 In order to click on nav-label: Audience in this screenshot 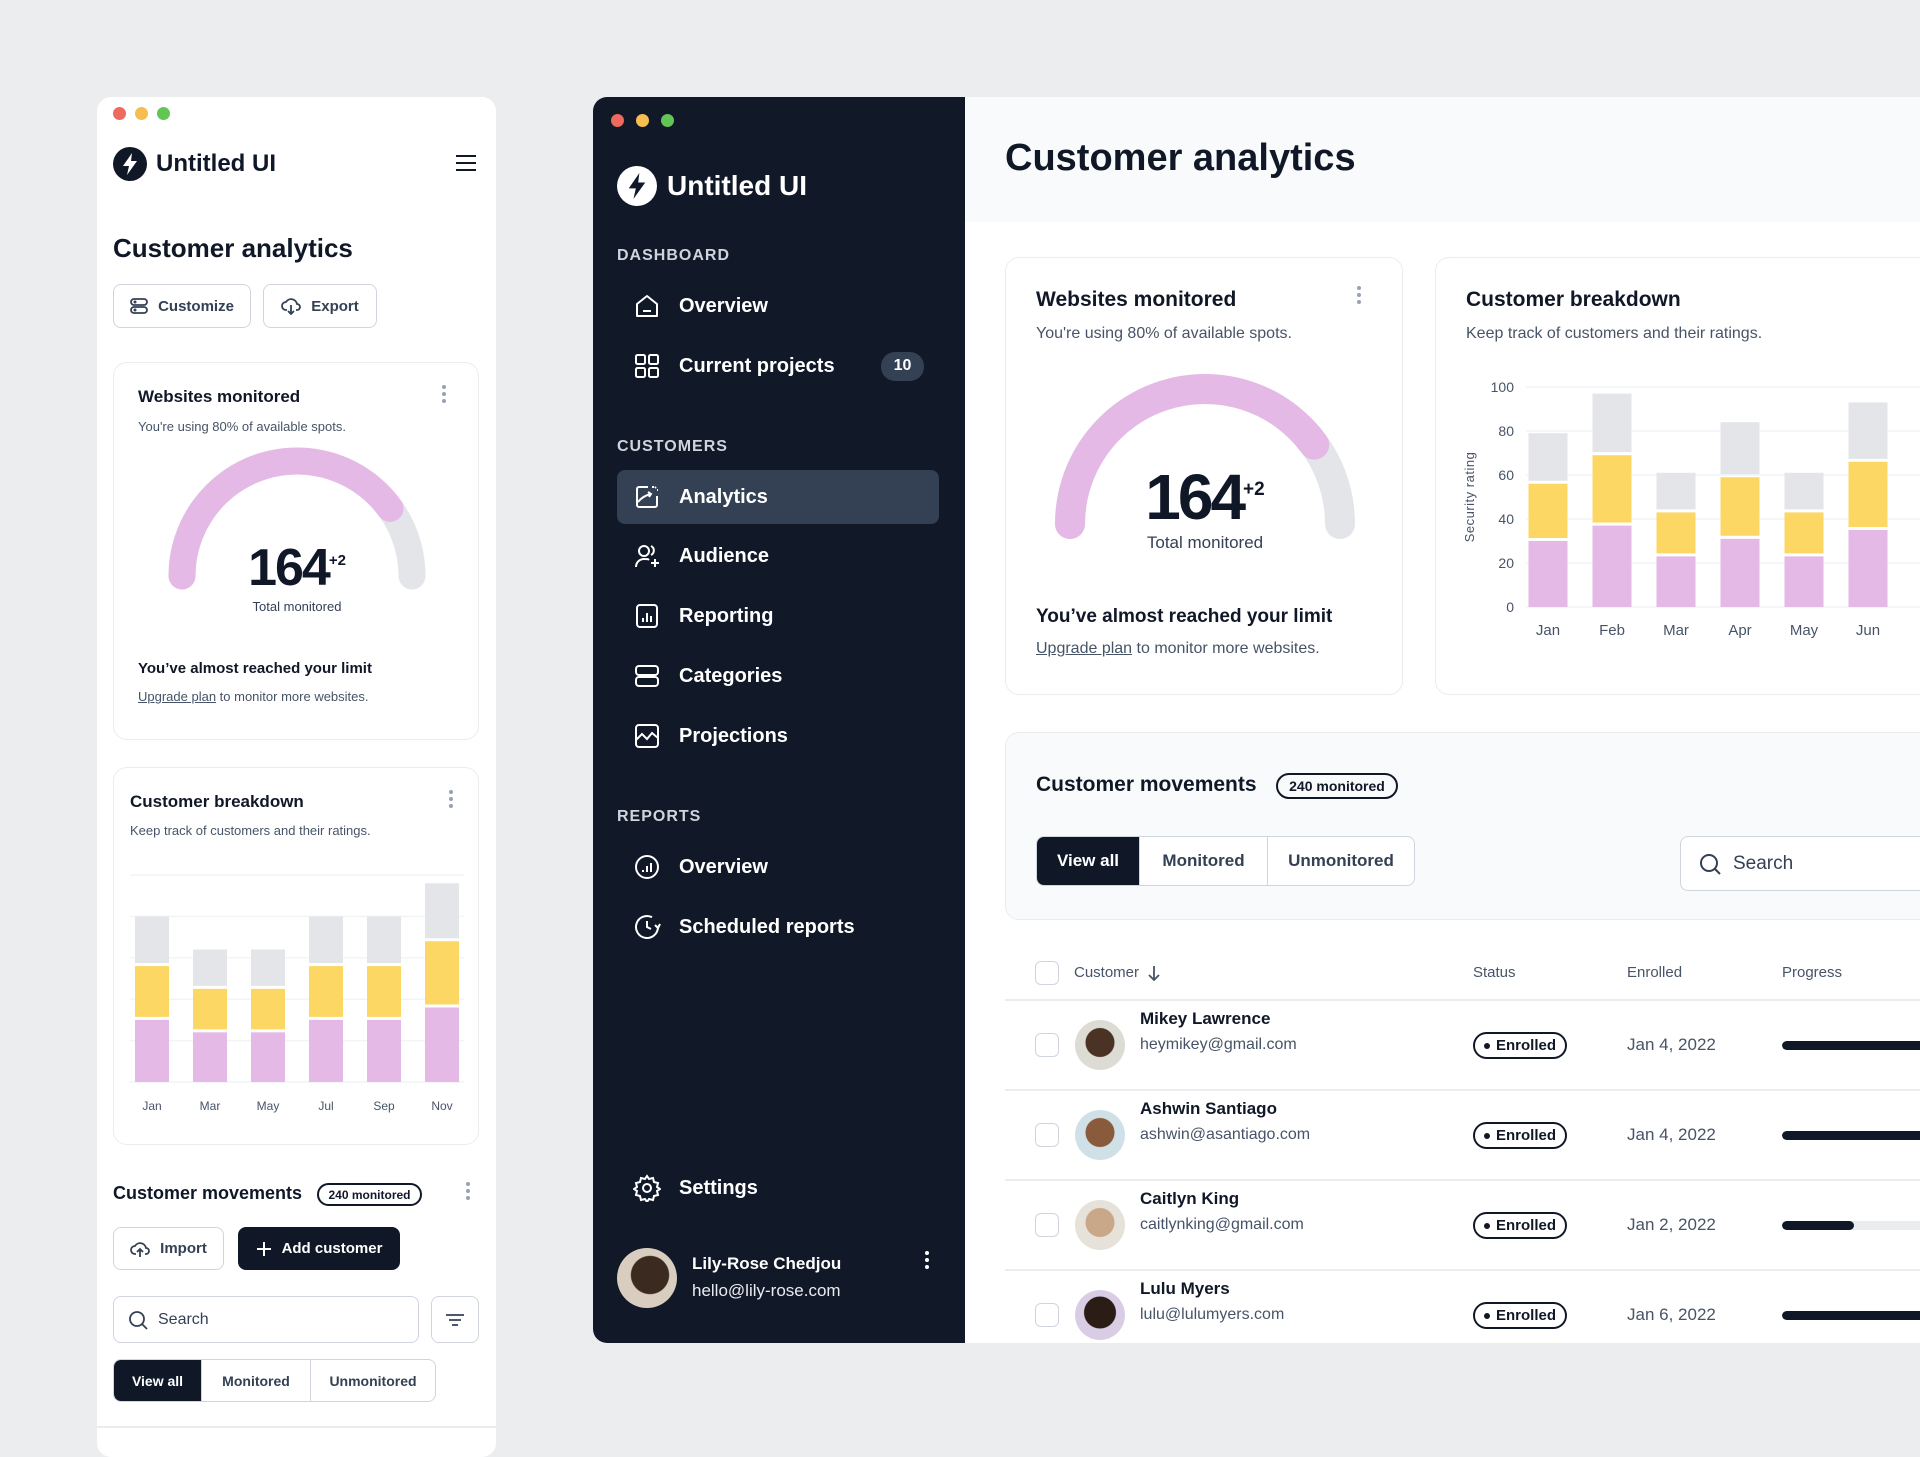, I will do `click(724, 555)`.